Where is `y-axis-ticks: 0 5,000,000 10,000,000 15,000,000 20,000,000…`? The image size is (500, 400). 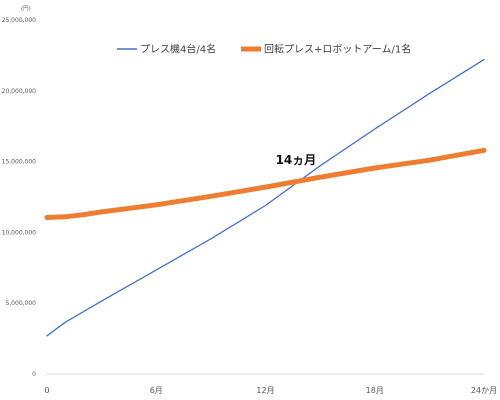
y-axis-ticks: 0 5,000,000 10,000,000 15,000,000 20,000,000… is located at coordinates (19, 197).